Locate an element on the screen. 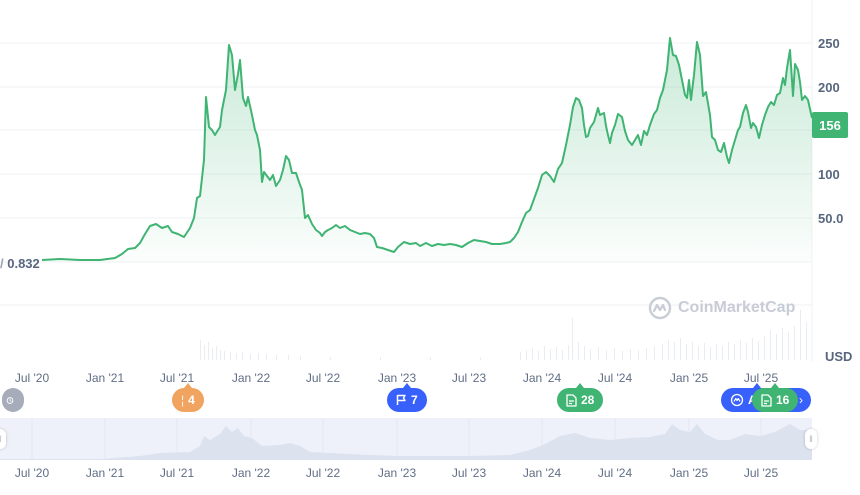 The height and width of the screenshot is (495, 860). chevron-right-icon: › is located at coordinates (801, 400).